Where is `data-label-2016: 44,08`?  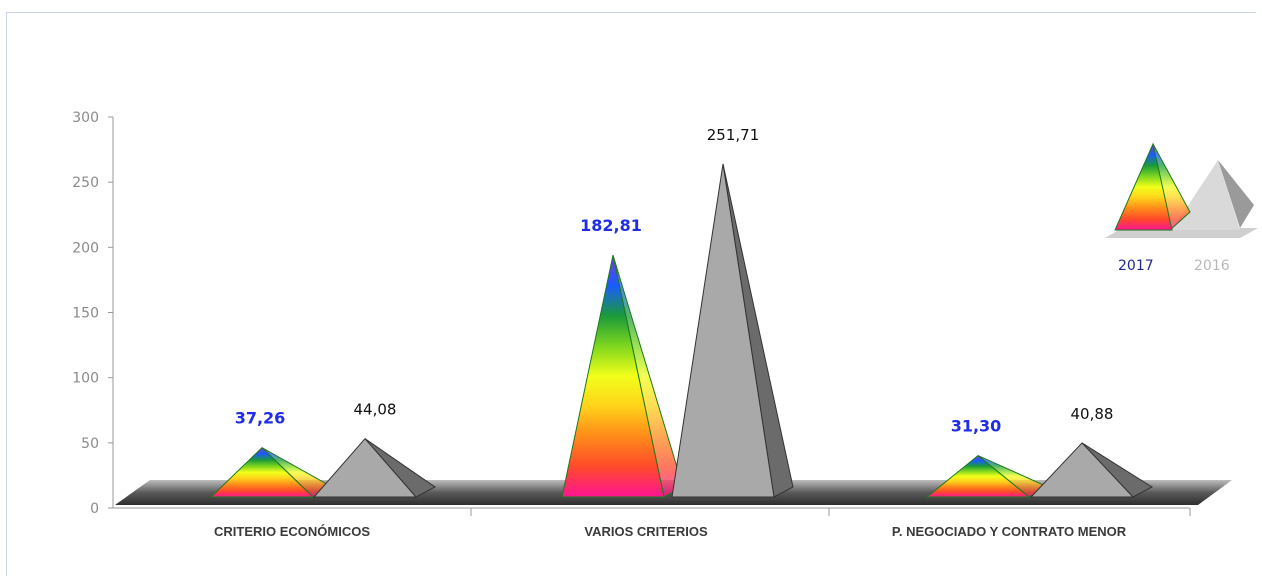
data-label-2016: 44,08 is located at coordinates (375, 410).